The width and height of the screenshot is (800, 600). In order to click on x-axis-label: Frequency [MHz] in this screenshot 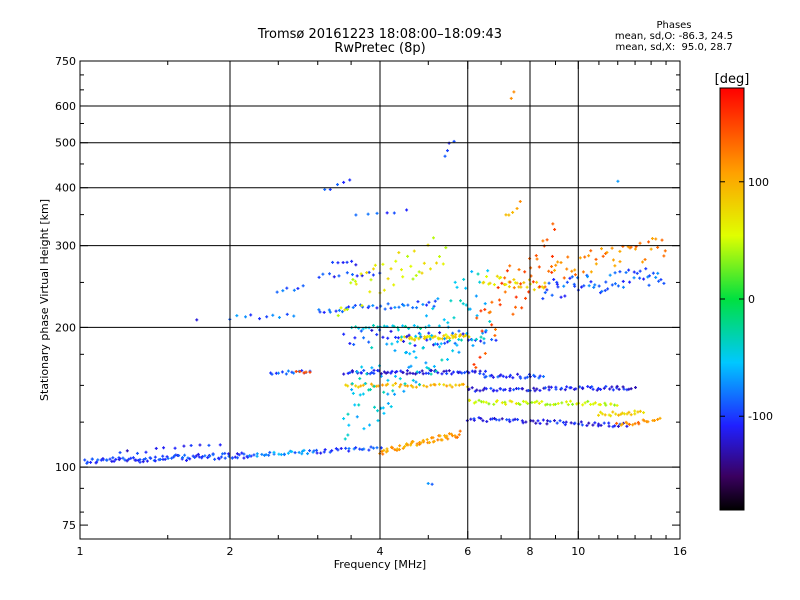, I will do `click(380, 564)`.